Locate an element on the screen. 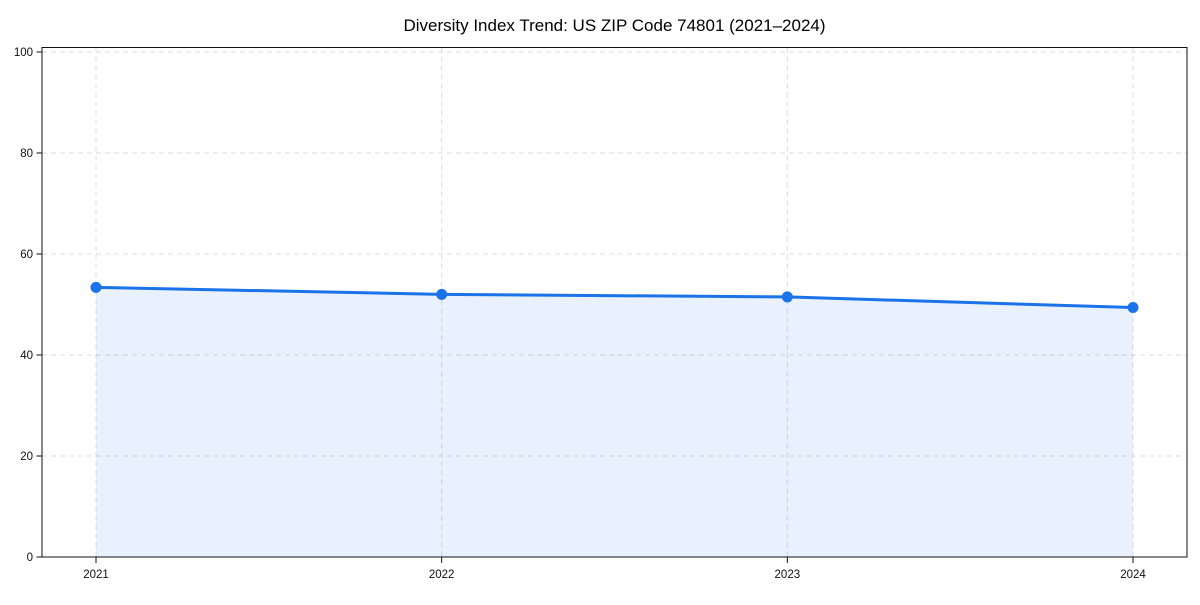 The height and width of the screenshot is (605, 1200). x-tick-label: 2023 is located at coordinates (788, 575).